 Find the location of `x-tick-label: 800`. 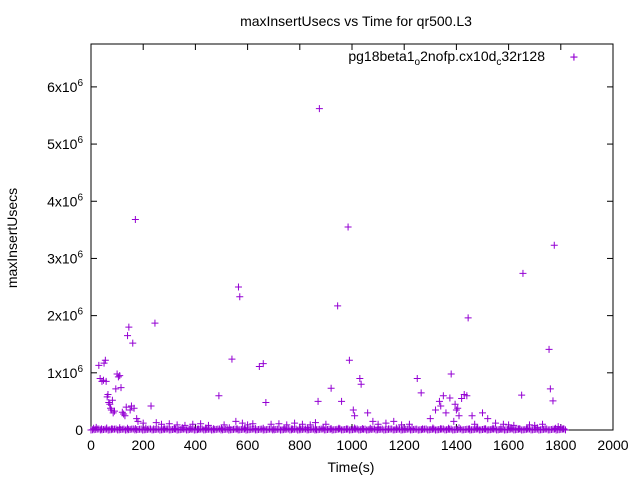

x-tick-label: 800 is located at coordinates (300, 445).